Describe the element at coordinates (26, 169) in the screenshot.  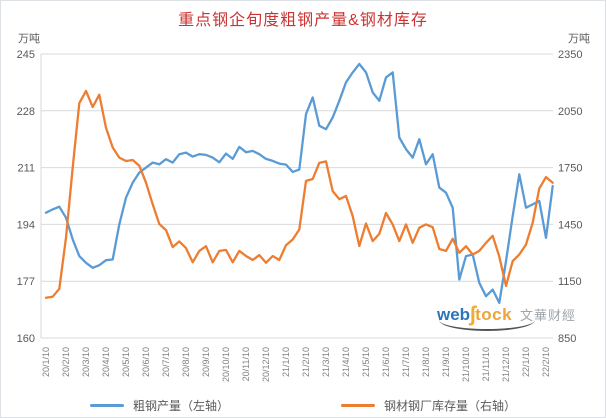
I see `left-axis-tick-label: 211` at that location.